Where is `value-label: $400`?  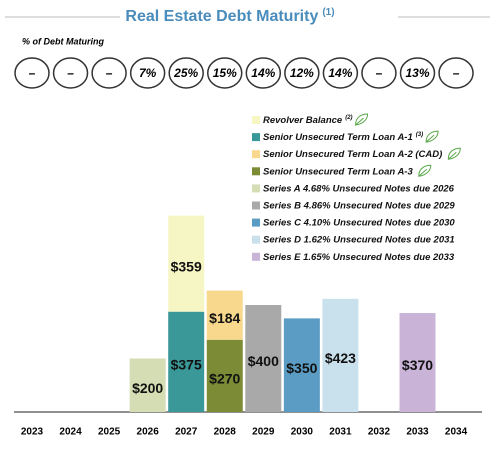
value-label: $400 is located at coordinates (263, 361).